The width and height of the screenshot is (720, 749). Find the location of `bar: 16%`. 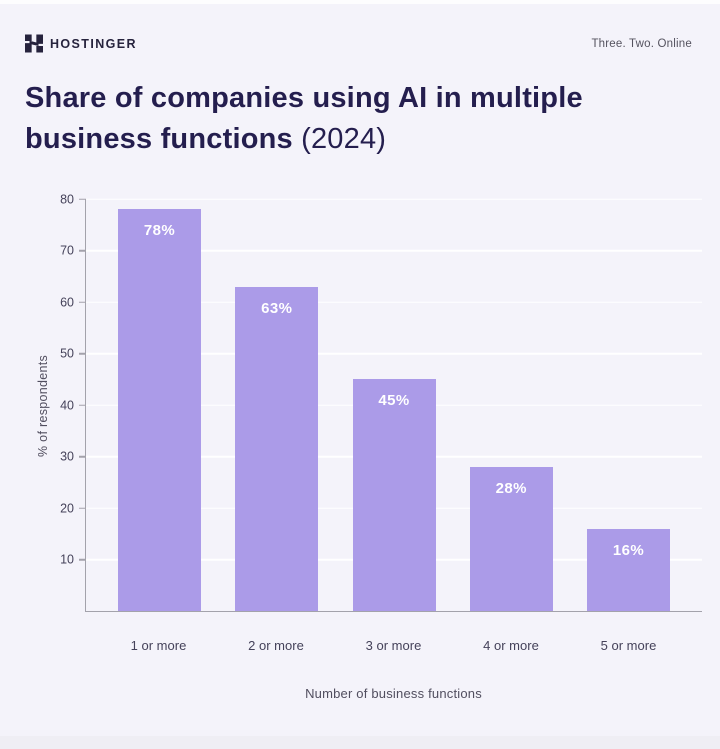

bar: 16% is located at coordinates (628, 569).